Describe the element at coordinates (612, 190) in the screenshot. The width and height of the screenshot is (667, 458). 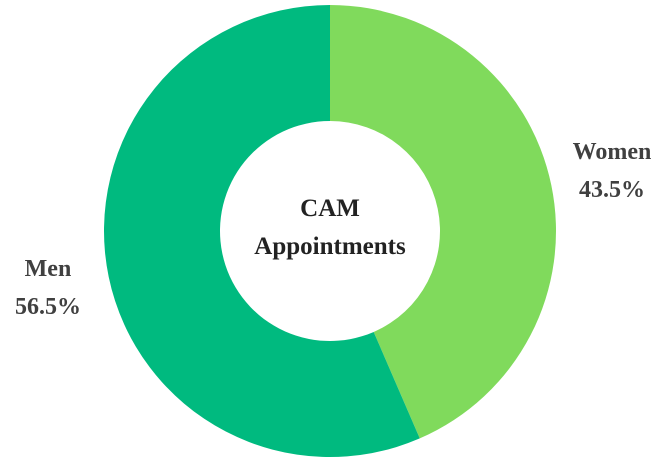
I see `value-label: 43.5%` at that location.